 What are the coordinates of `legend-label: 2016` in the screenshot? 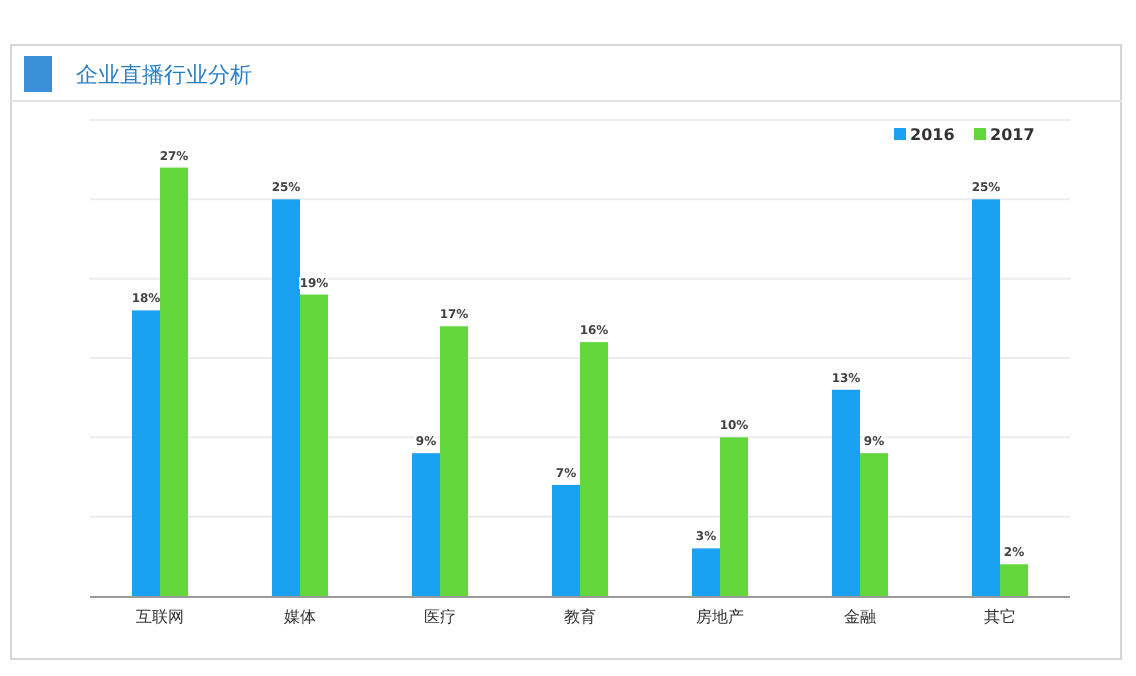 It's located at (933, 135).